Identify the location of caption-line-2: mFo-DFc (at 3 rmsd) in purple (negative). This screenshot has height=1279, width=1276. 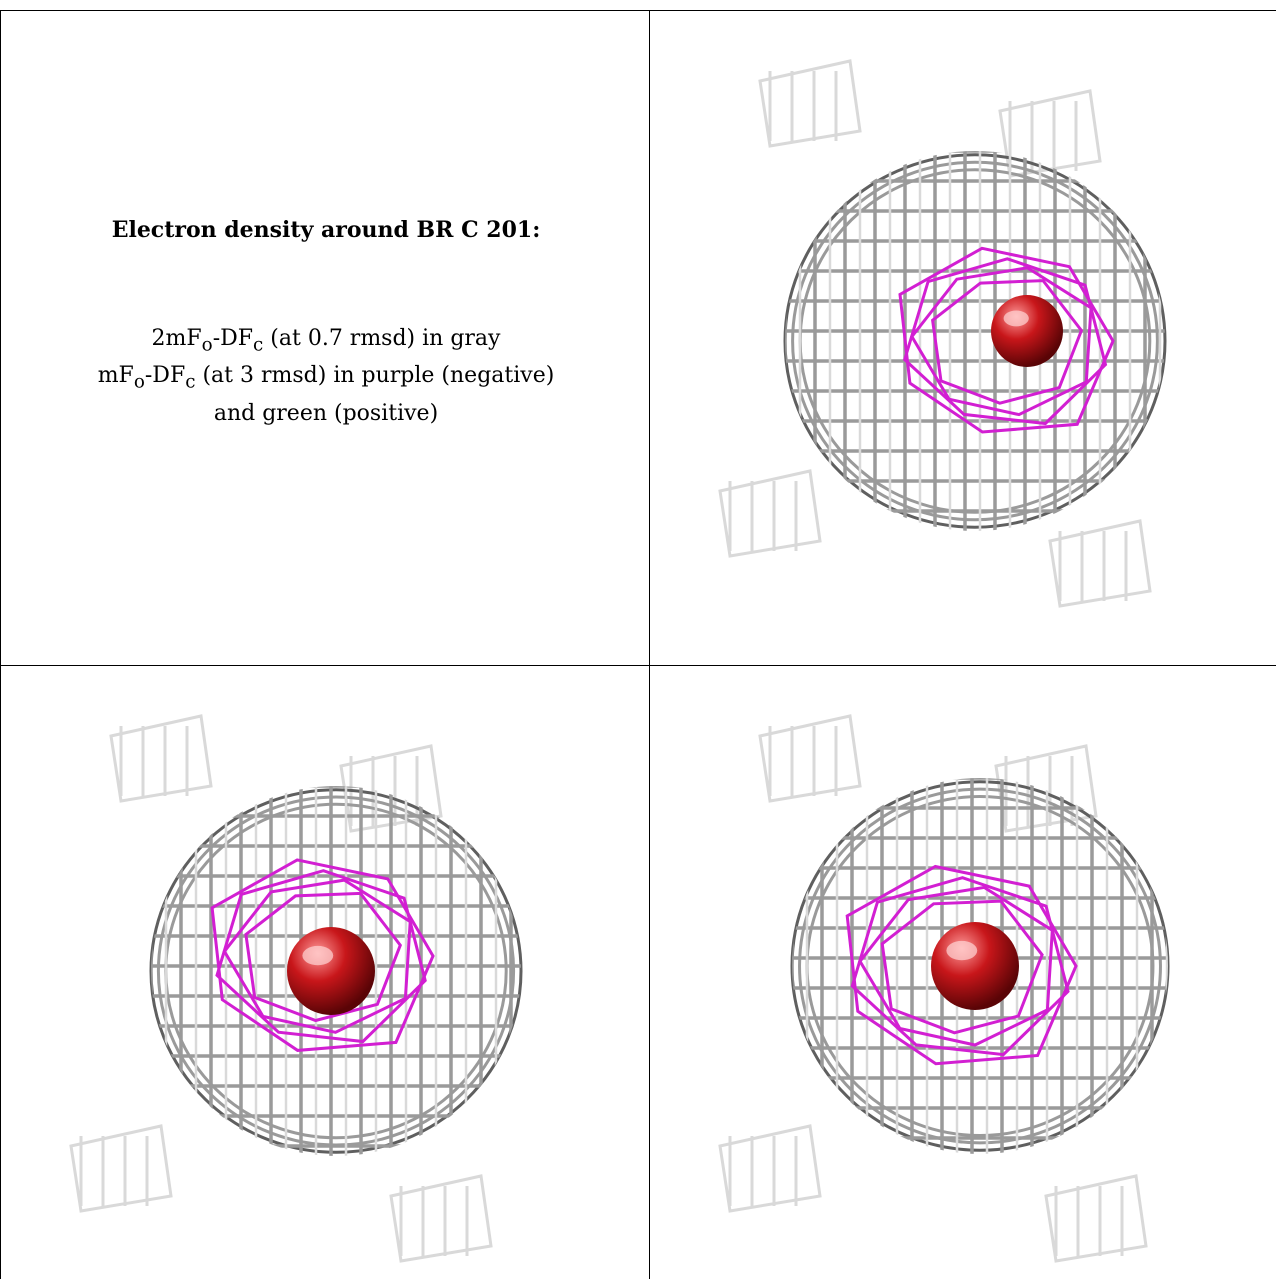
(326, 378).